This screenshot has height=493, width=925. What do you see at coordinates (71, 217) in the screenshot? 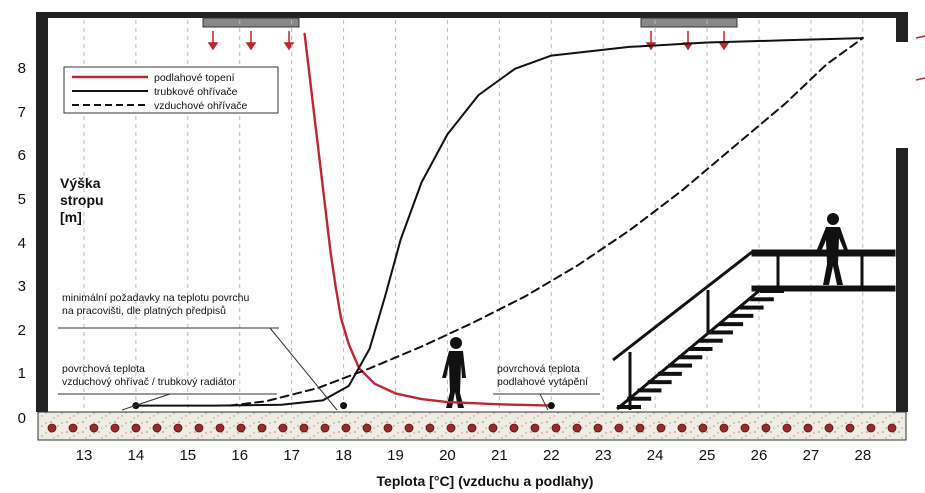
I see `y-axis-label-line3: [m]` at bounding box center [71, 217].